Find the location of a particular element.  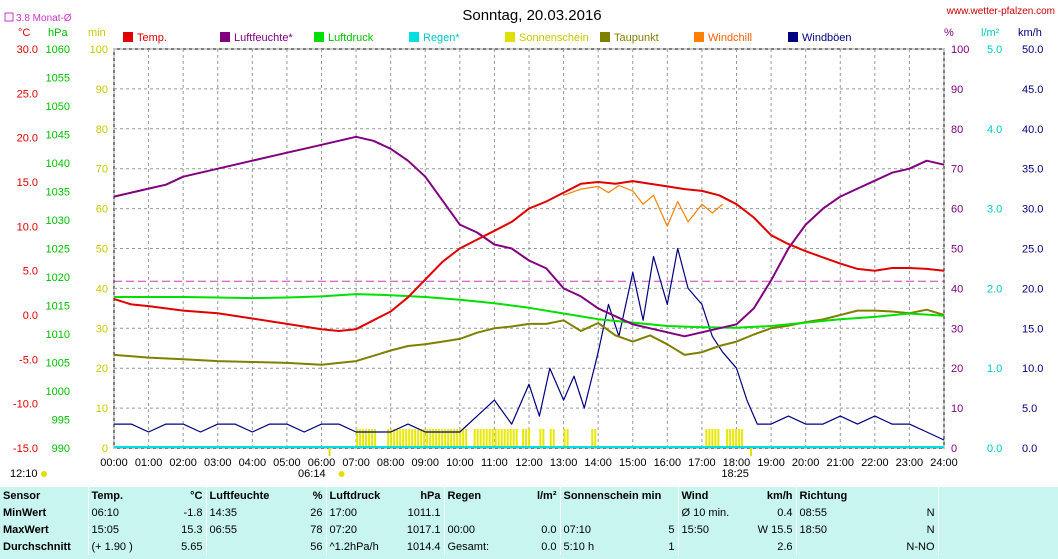

min-rain-value is located at coordinates (532, 512).